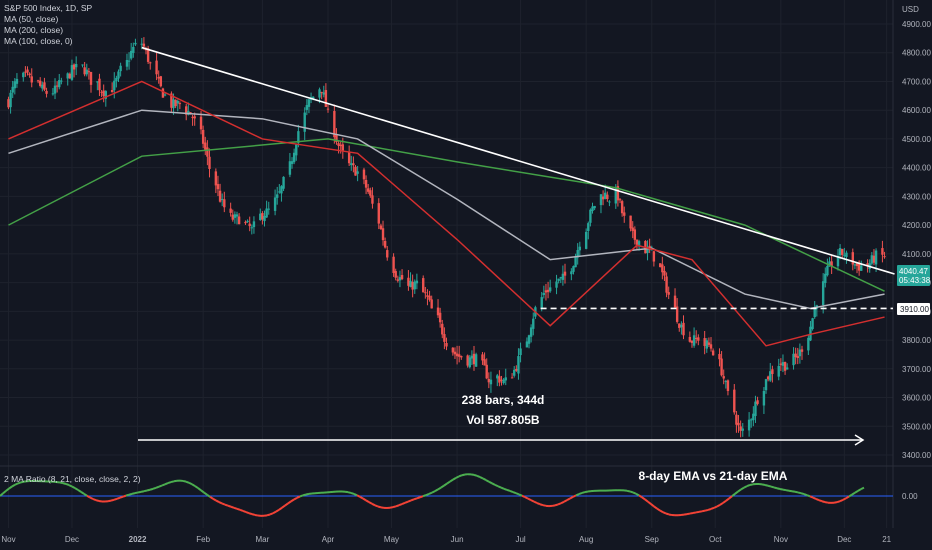 This screenshot has width=932, height=550. What do you see at coordinates (916, 426) in the screenshot?
I see `price-tick: 3500.00` at bounding box center [916, 426].